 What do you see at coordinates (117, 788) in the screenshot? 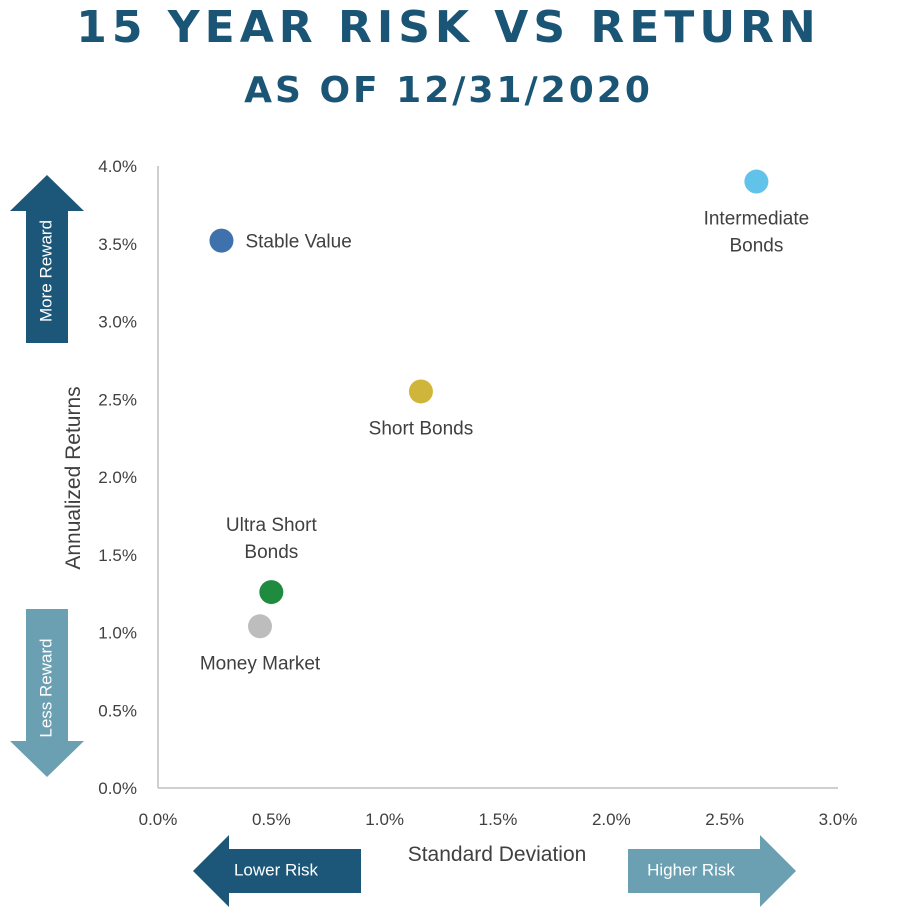
I see `y-tick-label: 0.0%` at bounding box center [117, 788].